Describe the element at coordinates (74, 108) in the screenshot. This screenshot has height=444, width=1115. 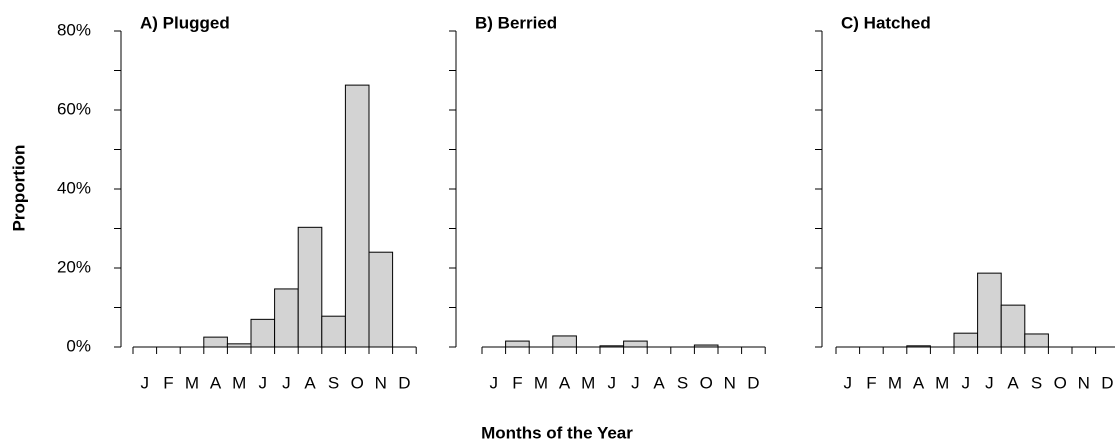
I see `y-tick-label: 60%` at that location.